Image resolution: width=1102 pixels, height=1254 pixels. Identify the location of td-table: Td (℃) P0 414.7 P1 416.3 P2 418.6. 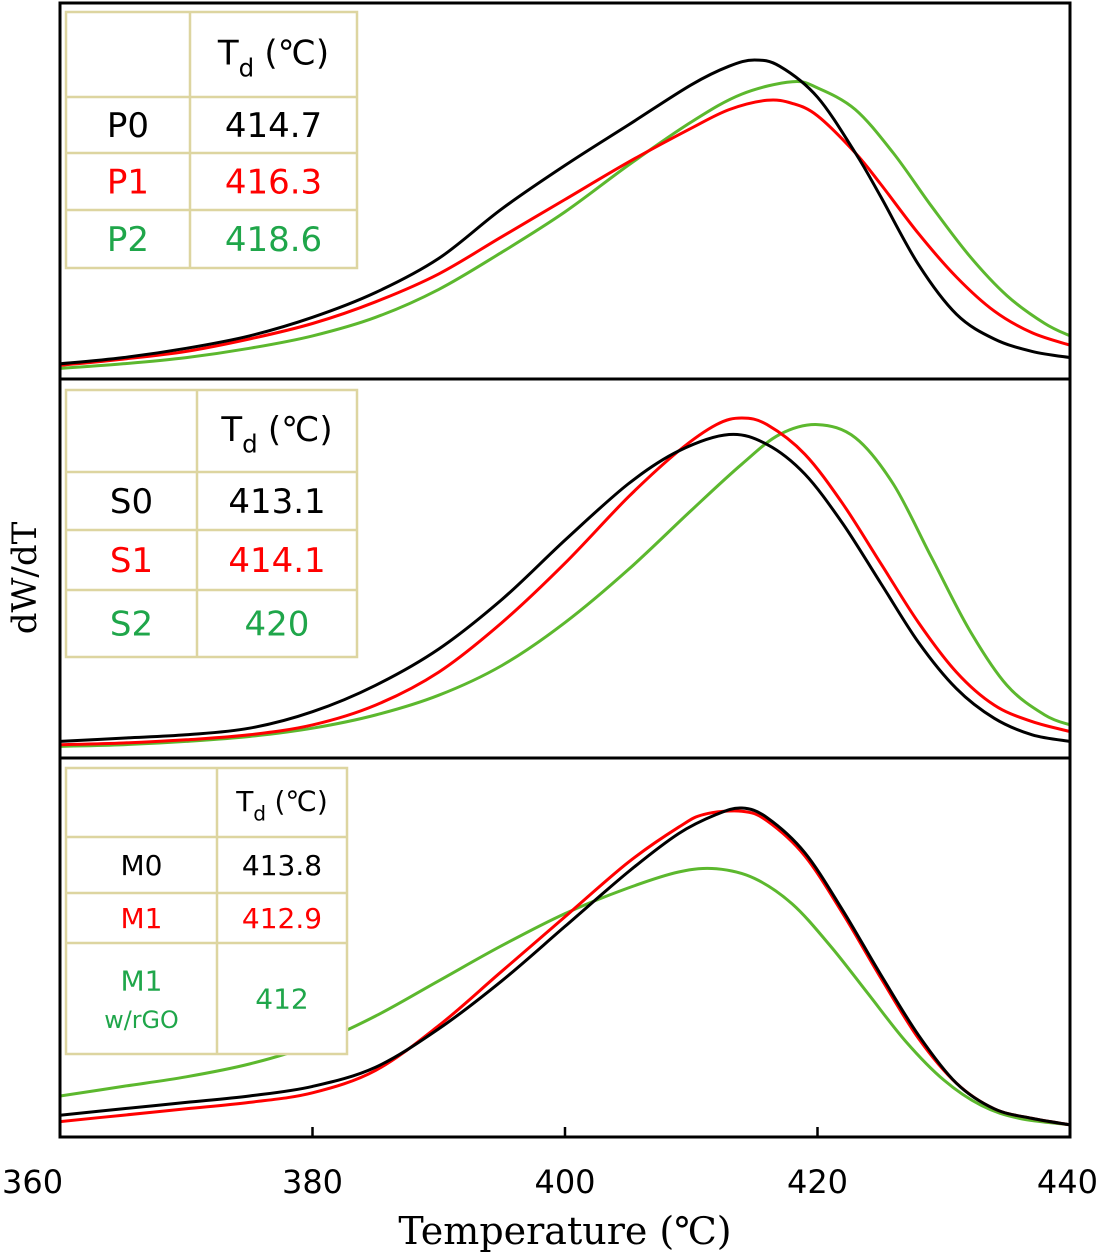
(211, 140).